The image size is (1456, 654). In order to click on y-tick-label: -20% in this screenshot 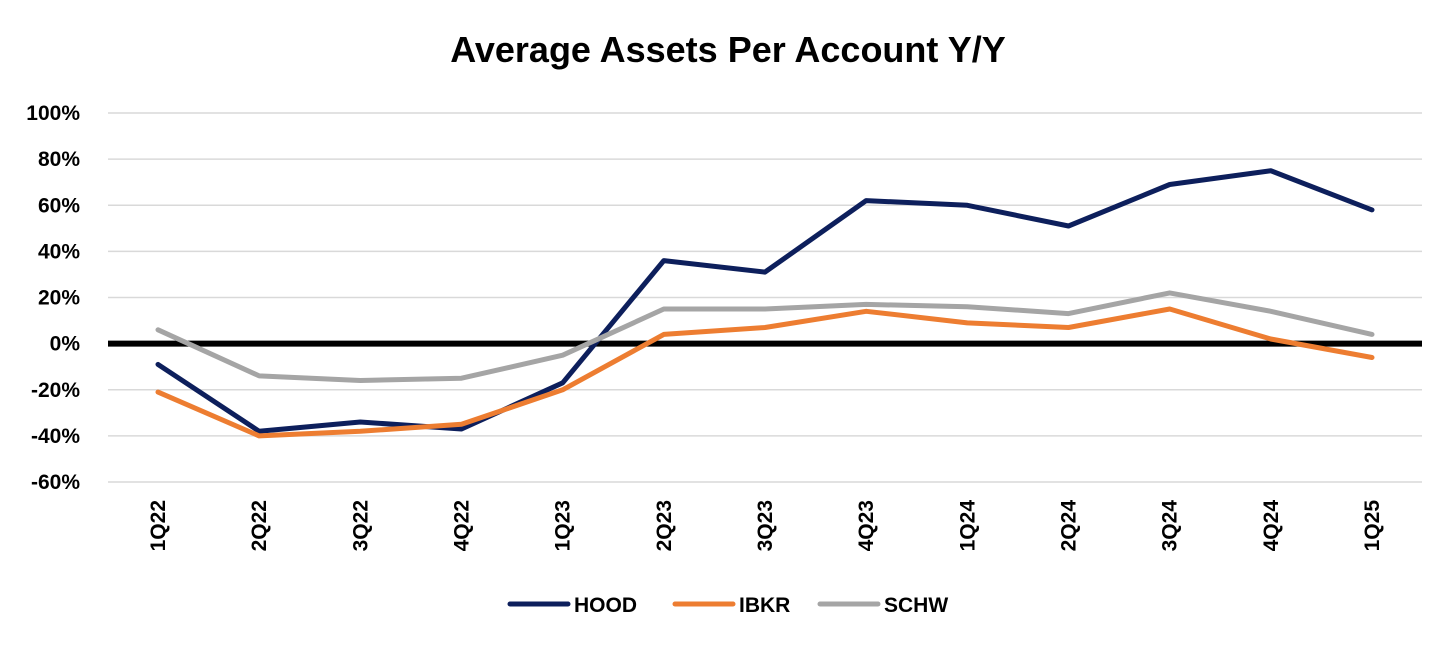, I will do `click(55, 390)`.